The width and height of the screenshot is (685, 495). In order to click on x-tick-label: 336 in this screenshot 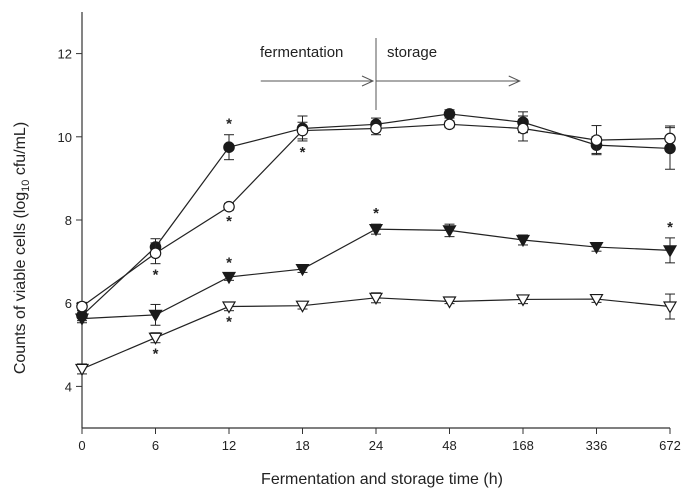, I will do `click(597, 445)`.